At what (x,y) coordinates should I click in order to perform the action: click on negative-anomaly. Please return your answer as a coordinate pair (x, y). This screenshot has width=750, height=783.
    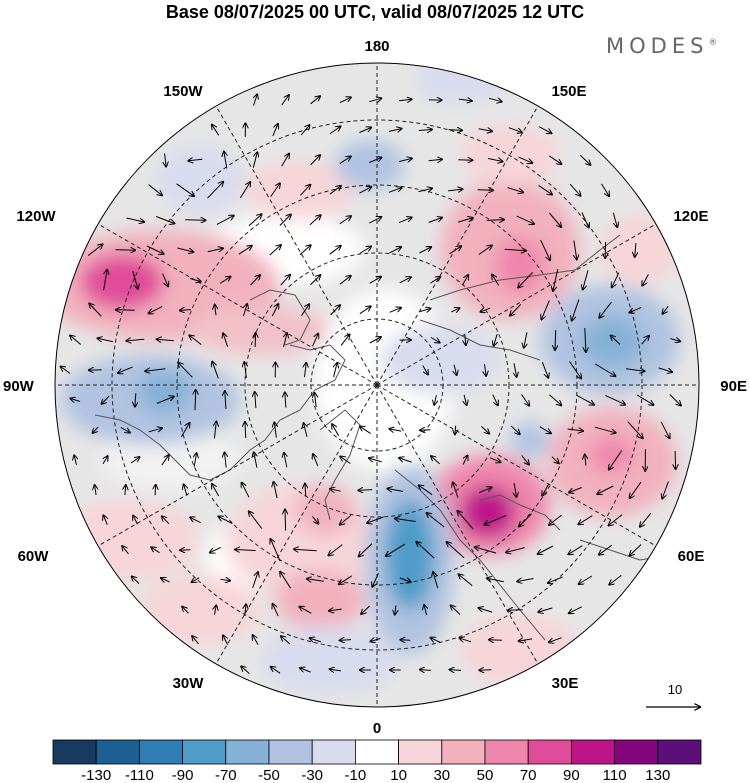
    Looking at the image, I should click on (330, 660).